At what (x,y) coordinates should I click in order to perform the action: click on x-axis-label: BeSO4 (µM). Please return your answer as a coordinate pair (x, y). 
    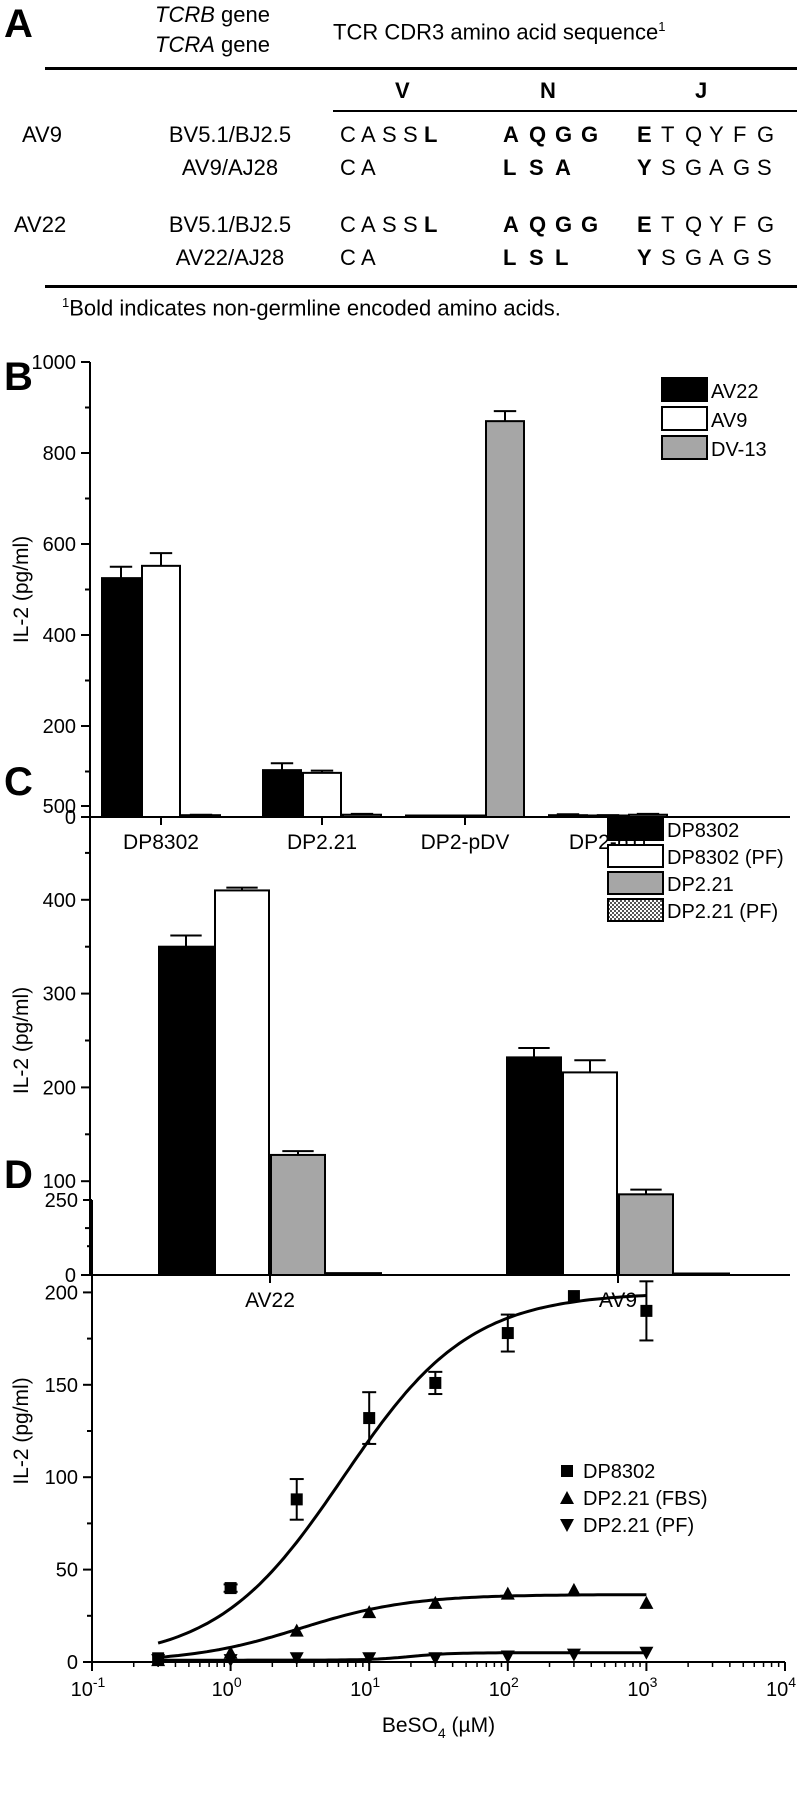
    Looking at the image, I should click on (438, 1727).